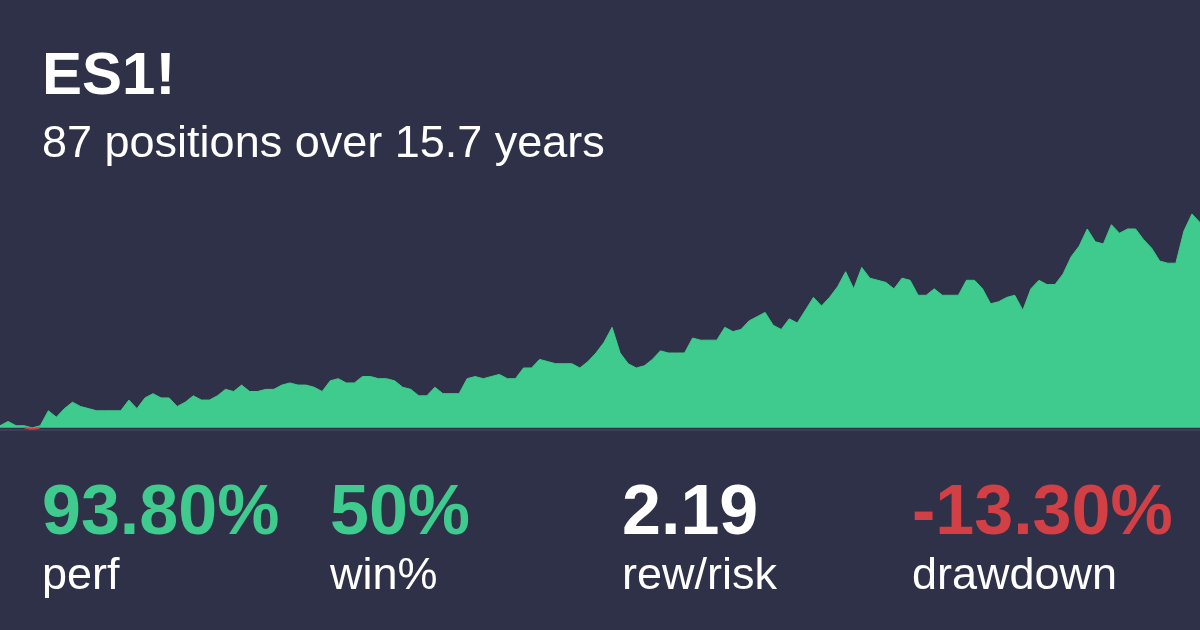  What do you see at coordinates (1042, 510) in the screenshot?
I see `text: -13.30%` at bounding box center [1042, 510].